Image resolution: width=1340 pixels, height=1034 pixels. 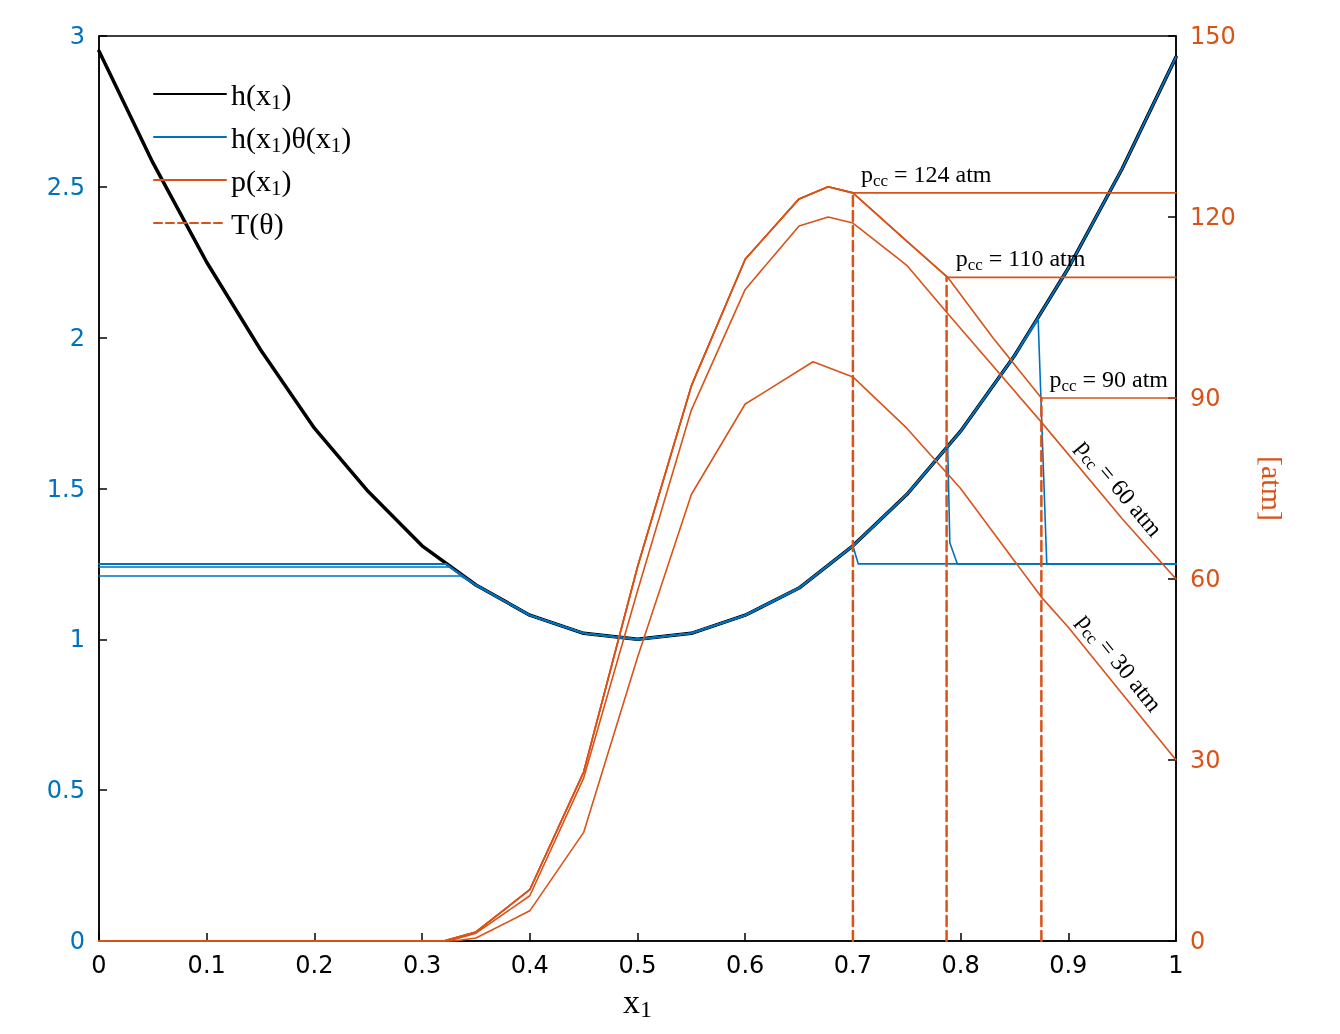 I want to click on y2-tick-label: 90, so click(x=1205, y=398).